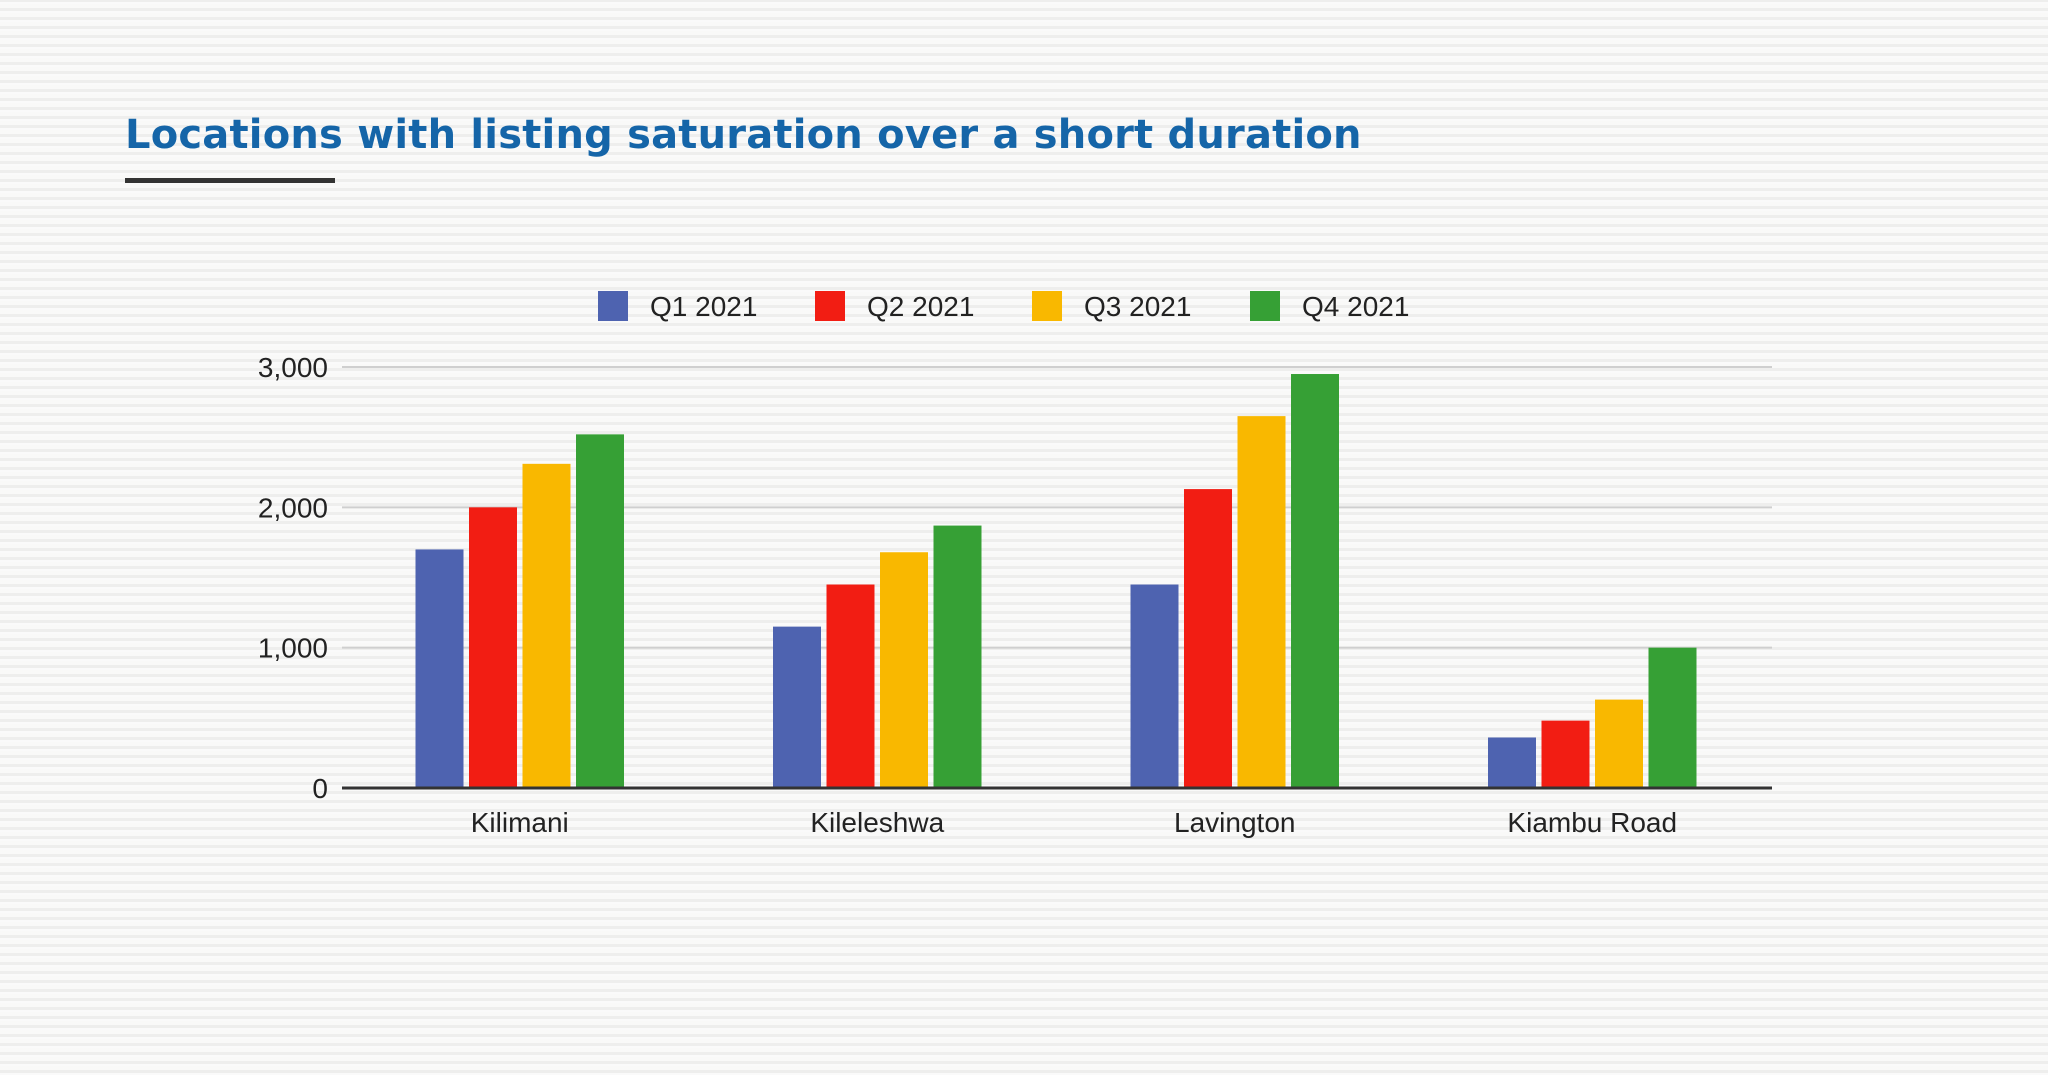  What do you see at coordinates (920, 306) in the screenshot?
I see `legend-label: Q2 2021` at bounding box center [920, 306].